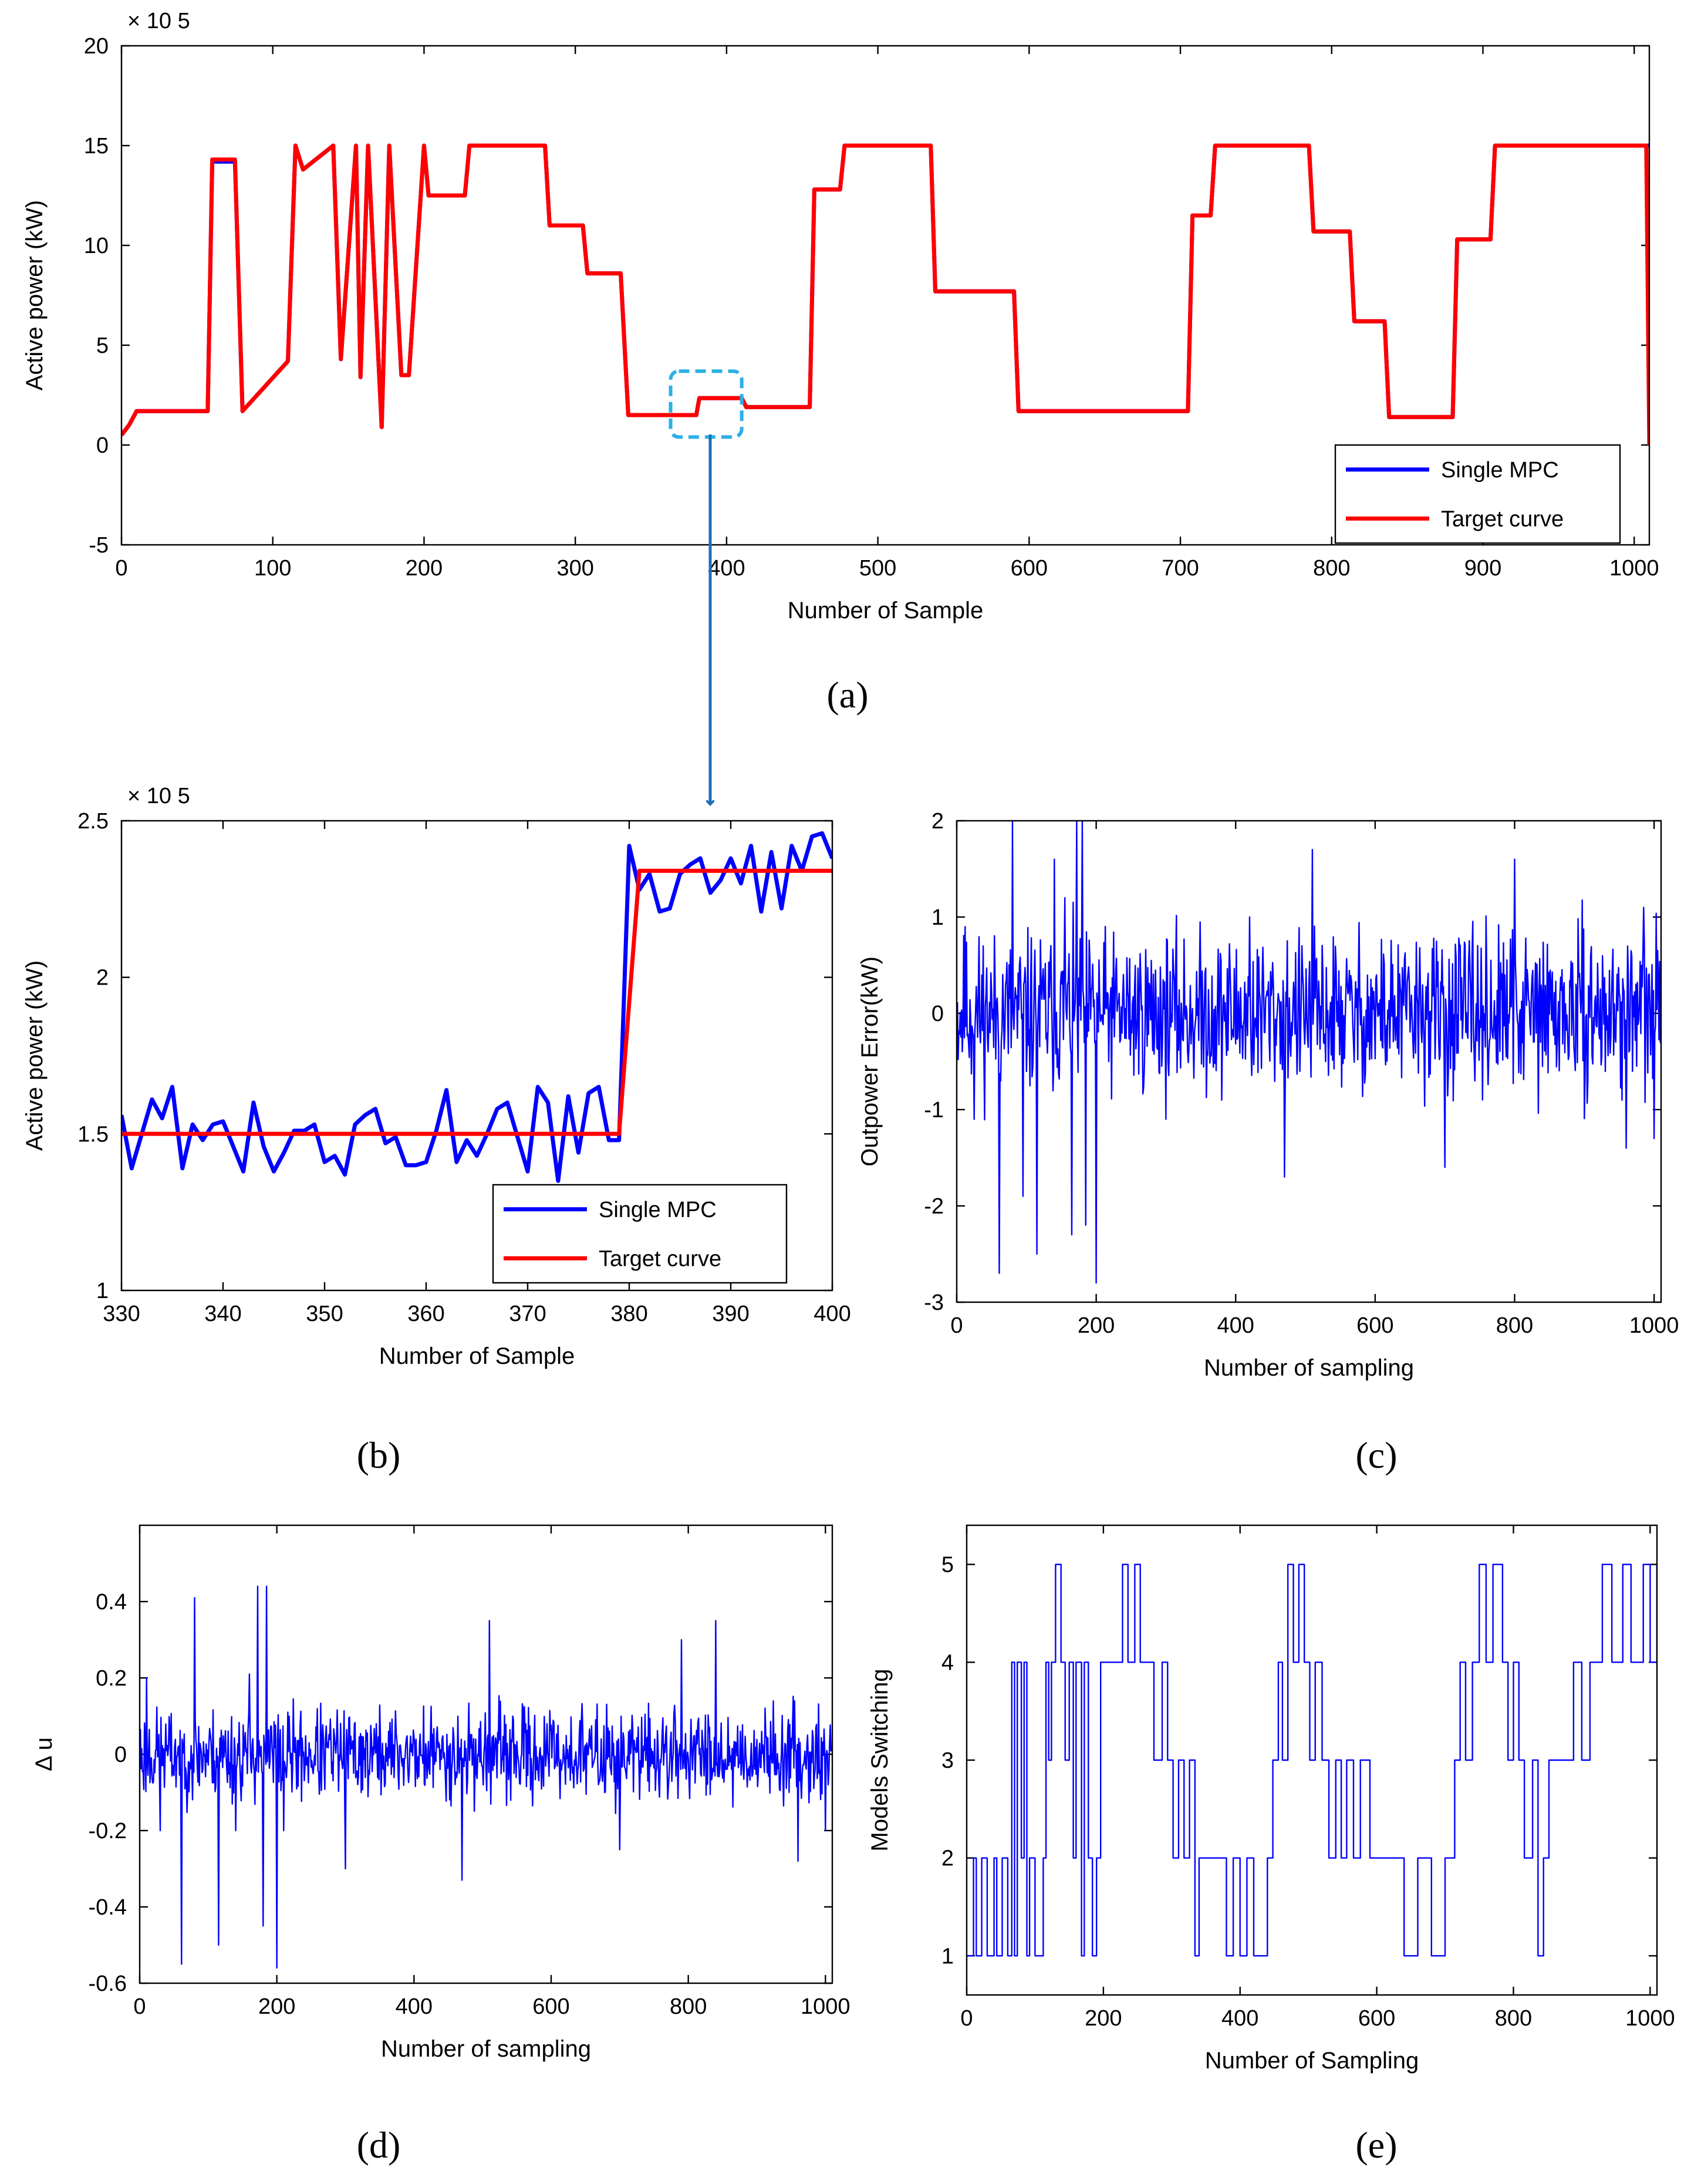 This screenshot has width=1691, height=2184. I want to click on x-tick-label: 300, so click(574, 568).